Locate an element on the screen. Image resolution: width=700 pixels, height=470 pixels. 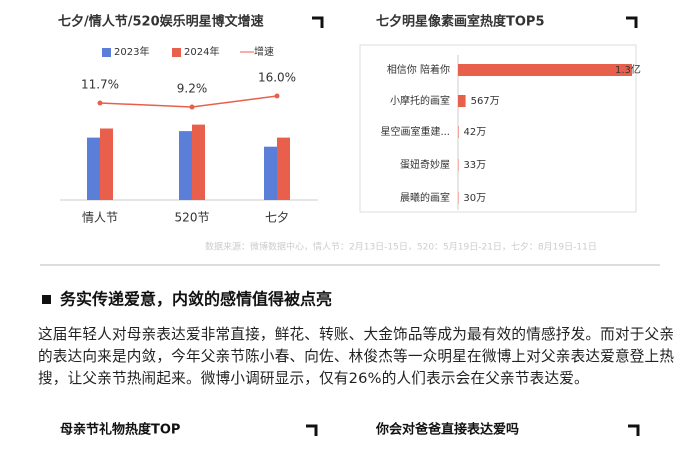
data-label: 11.7% is located at coordinates (100, 84).